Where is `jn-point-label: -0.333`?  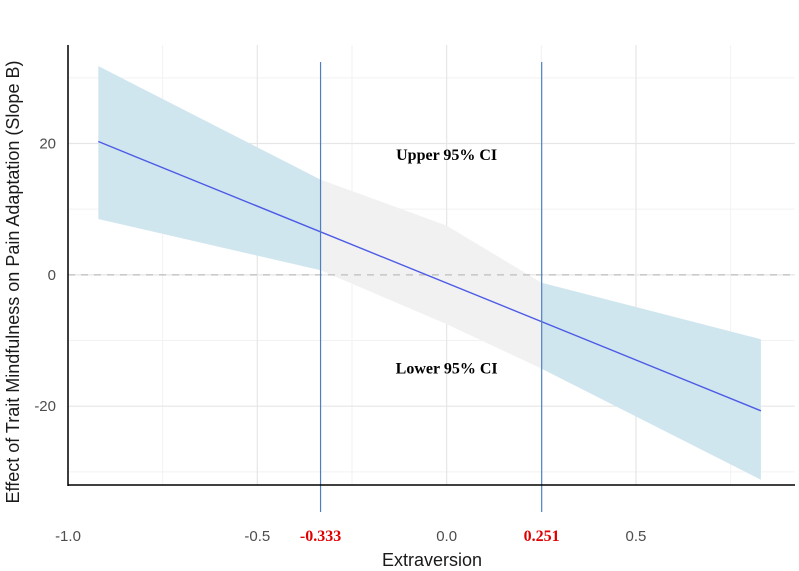 jn-point-label: -0.333 is located at coordinates (320, 536).